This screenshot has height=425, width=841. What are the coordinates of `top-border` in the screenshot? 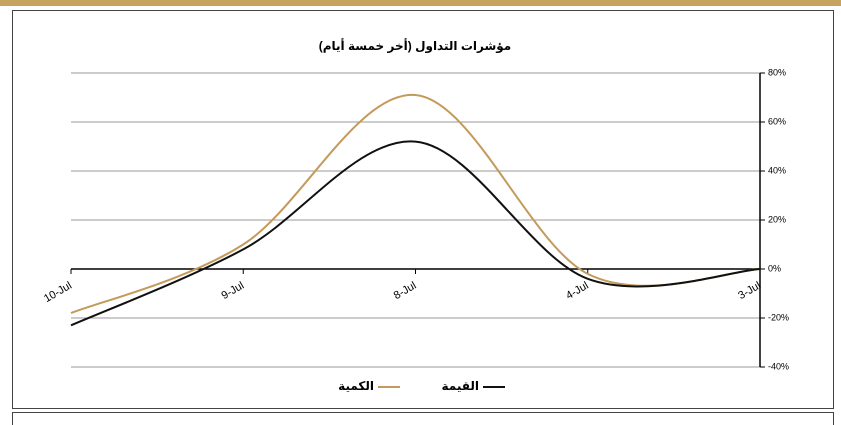 It's located at (420, 3).